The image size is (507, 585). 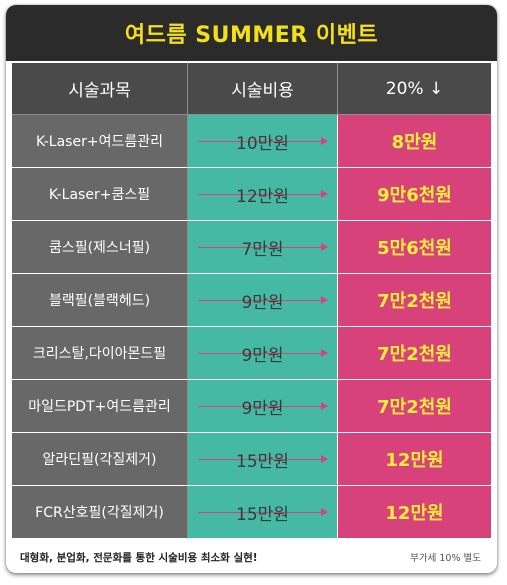 I want to click on row-sale-price: 9만6천원, so click(x=414, y=194).